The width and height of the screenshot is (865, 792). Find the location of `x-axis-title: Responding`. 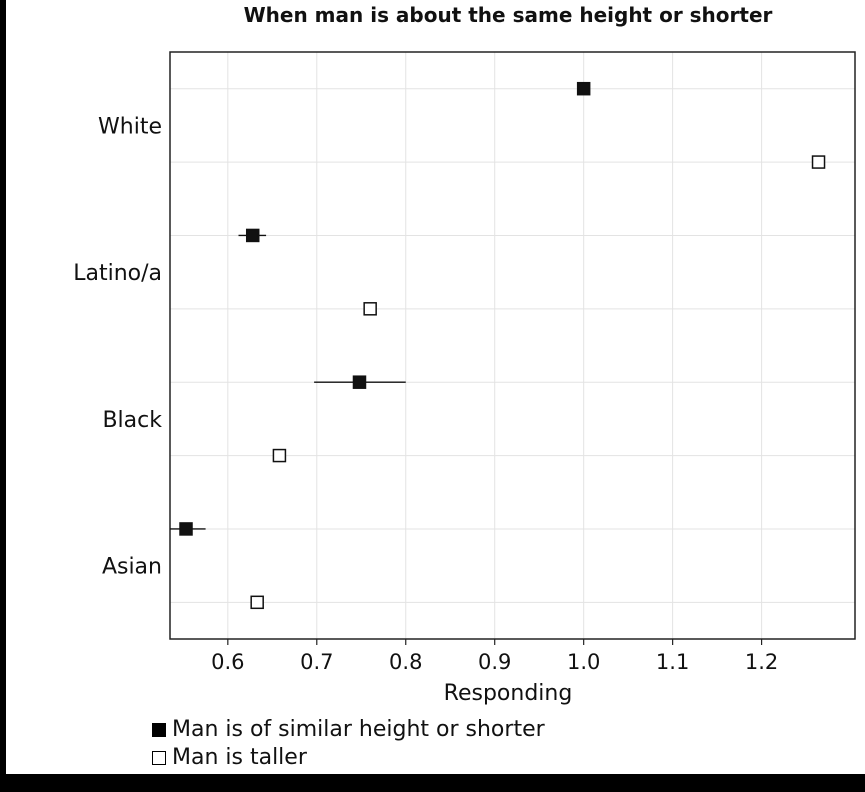

x-axis-title: Responding is located at coordinates (508, 693).